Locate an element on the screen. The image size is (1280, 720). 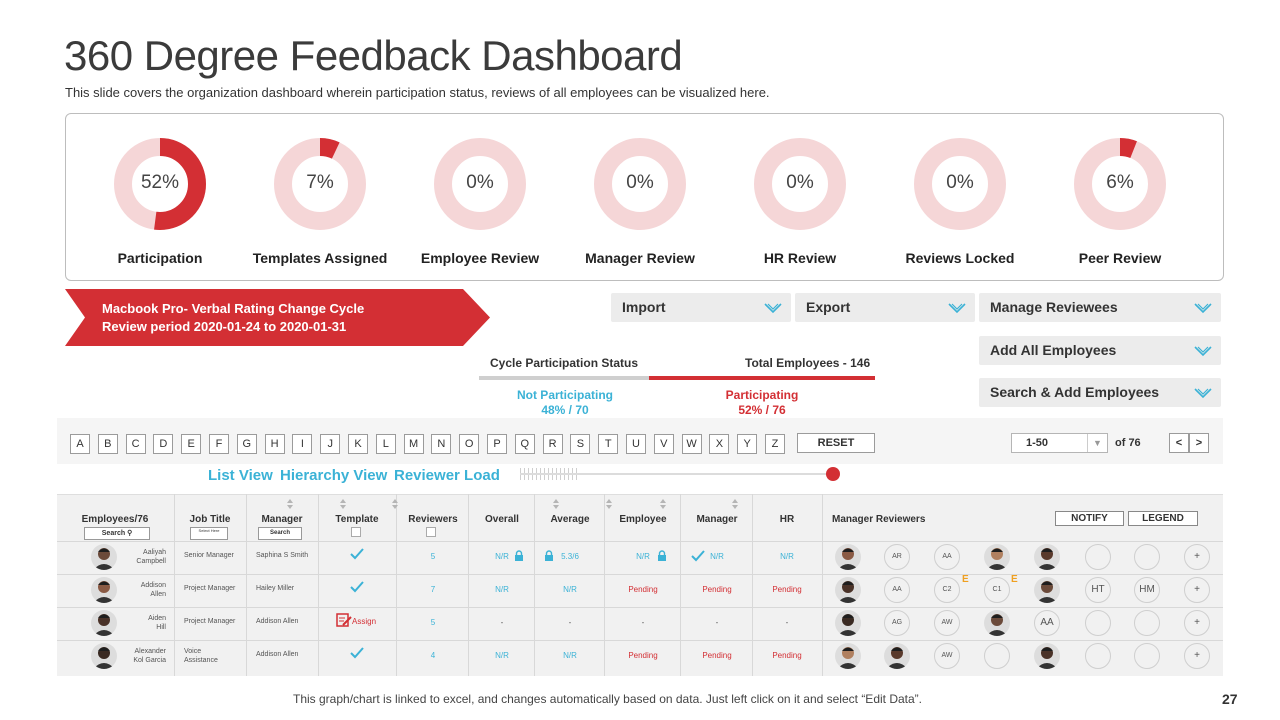
alphabet-button-u: U is located at coordinates (636, 444).